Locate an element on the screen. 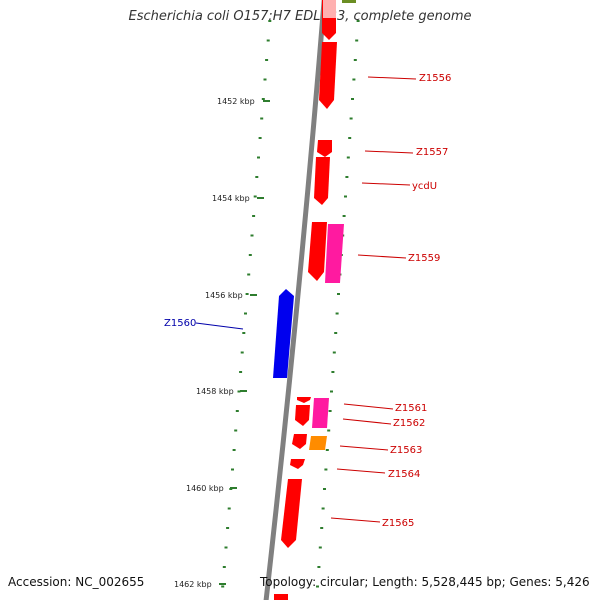 This screenshot has width=600, height=600. gene-z1559-a is located at coordinates (317, 251).